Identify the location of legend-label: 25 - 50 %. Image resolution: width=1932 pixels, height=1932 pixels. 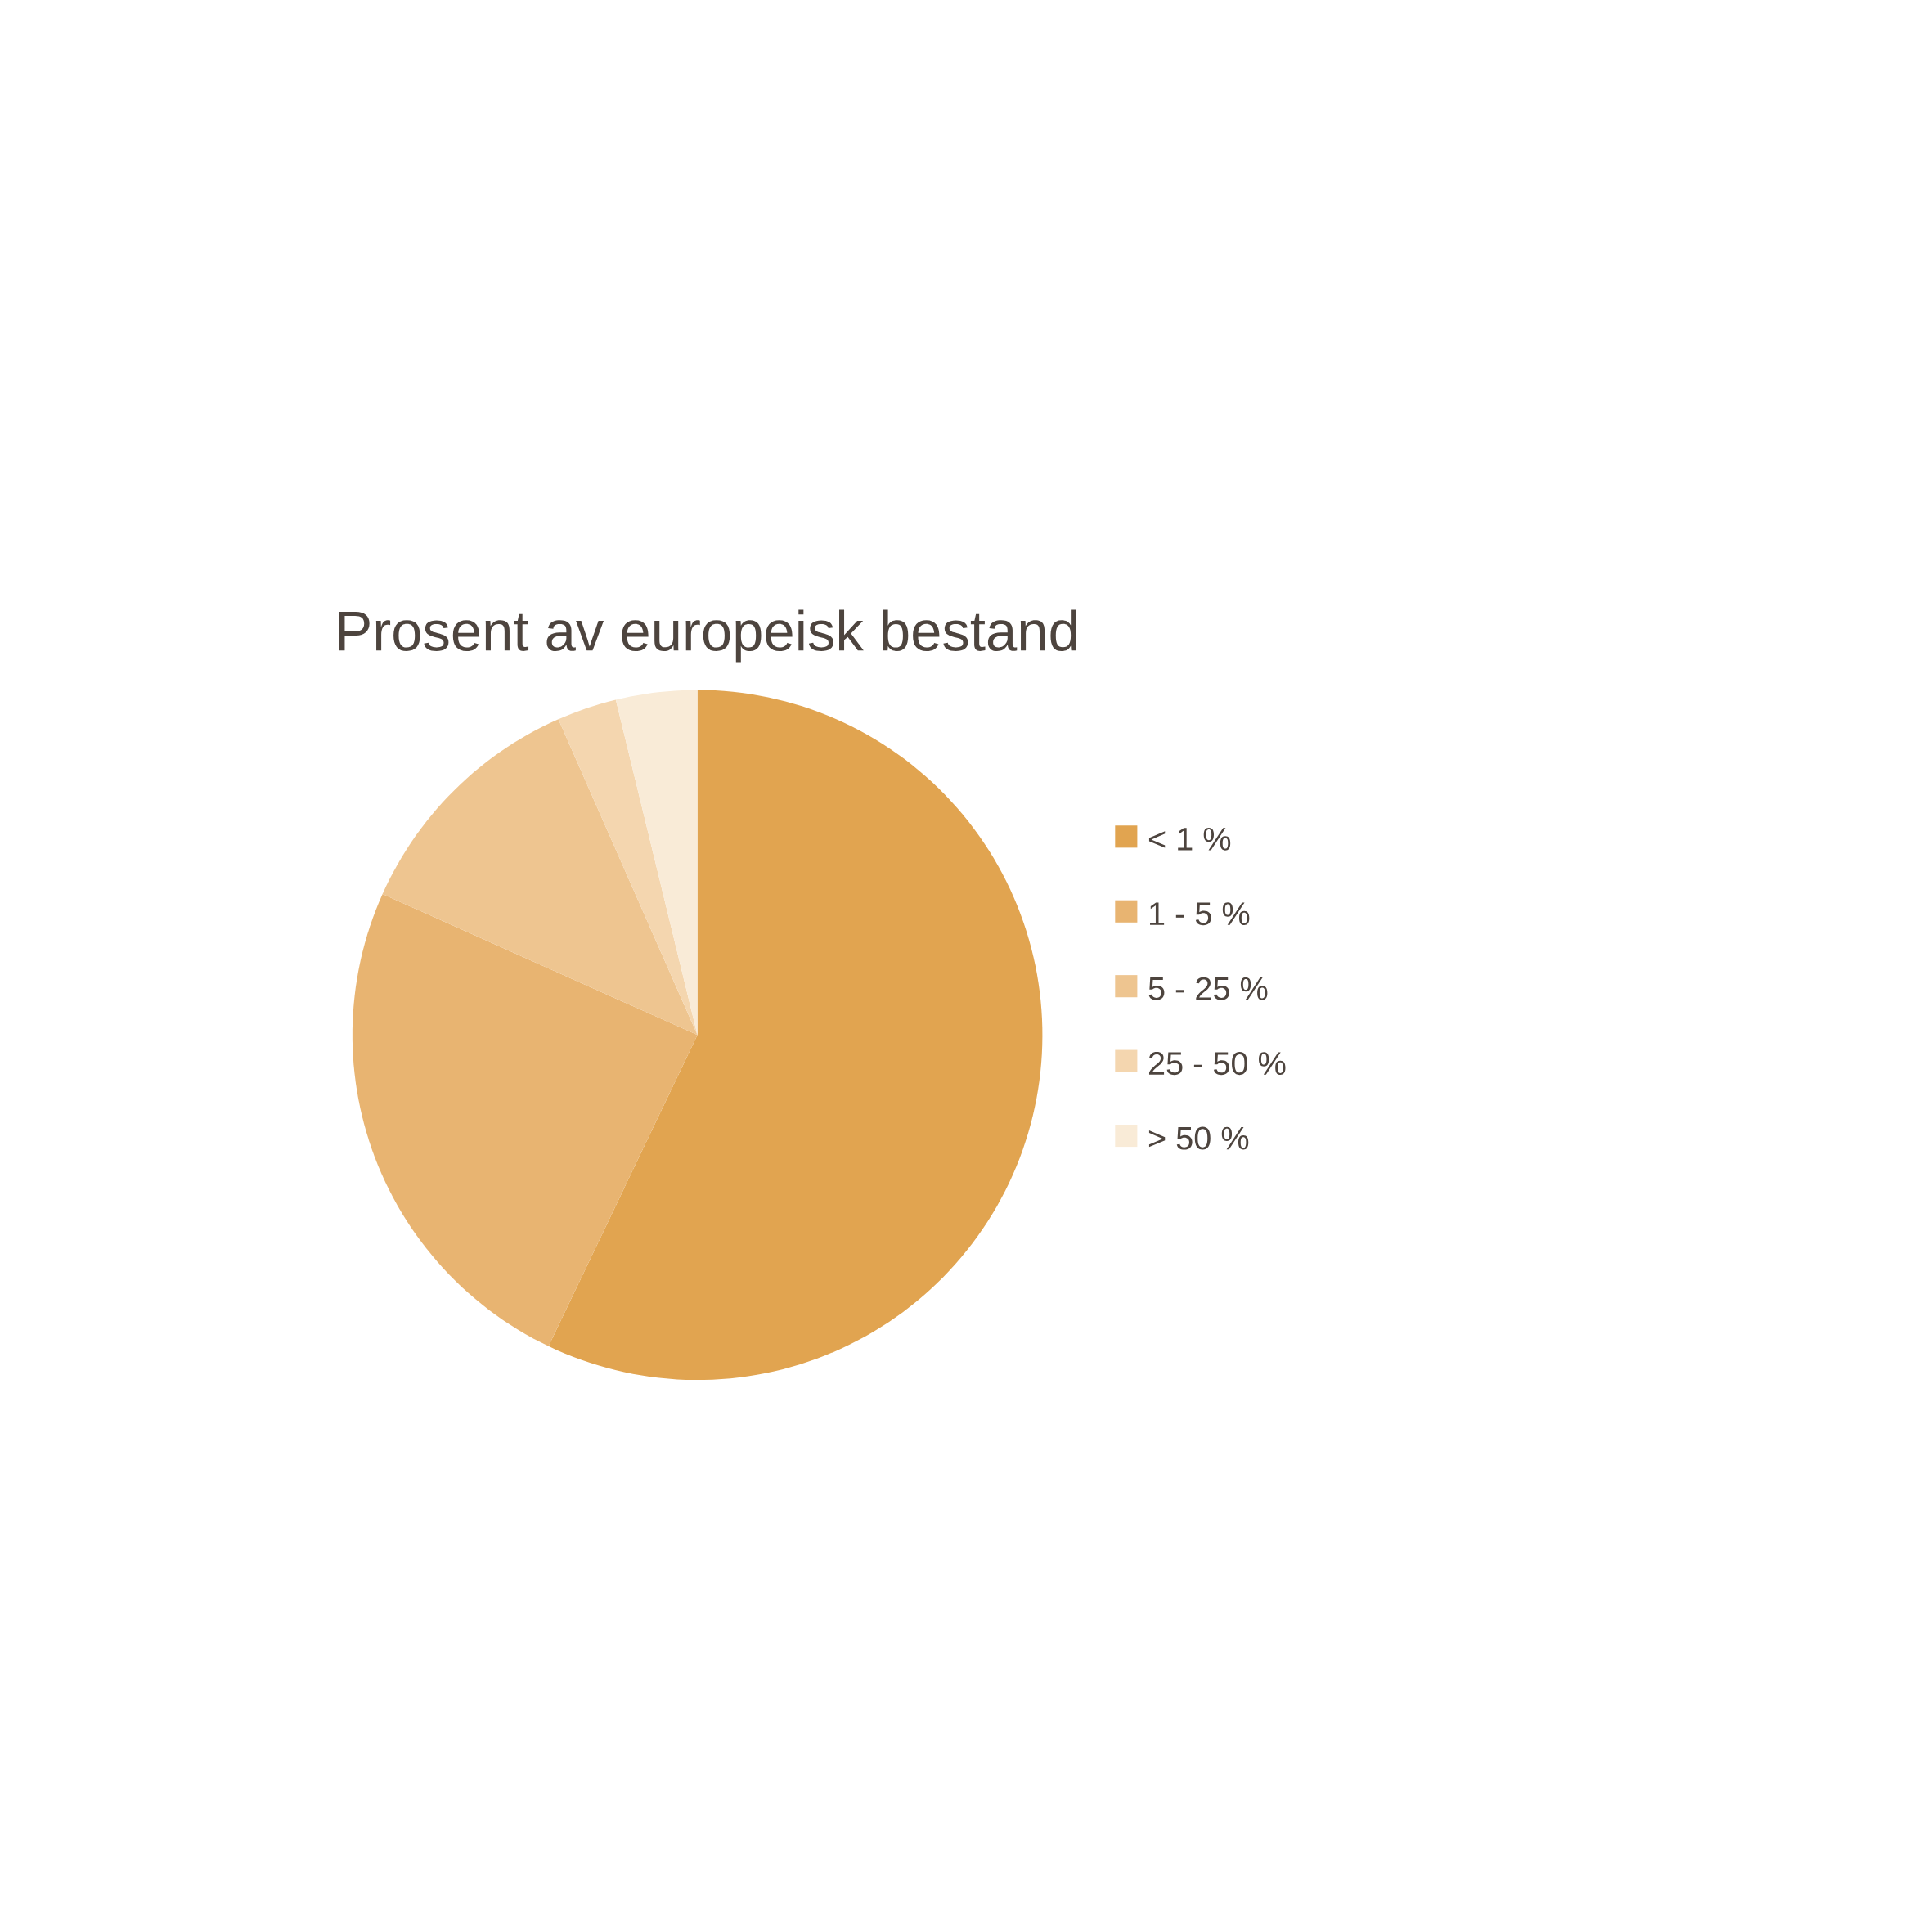
(1217, 1064).